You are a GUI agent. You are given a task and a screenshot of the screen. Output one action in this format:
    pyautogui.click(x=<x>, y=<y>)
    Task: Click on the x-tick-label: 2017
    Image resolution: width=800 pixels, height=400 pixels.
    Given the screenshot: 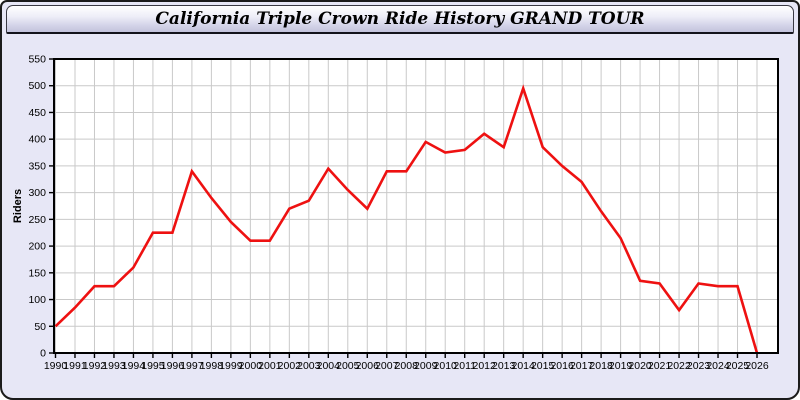 What is the action you would take?
    pyautogui.click(x=582, y=366)
    